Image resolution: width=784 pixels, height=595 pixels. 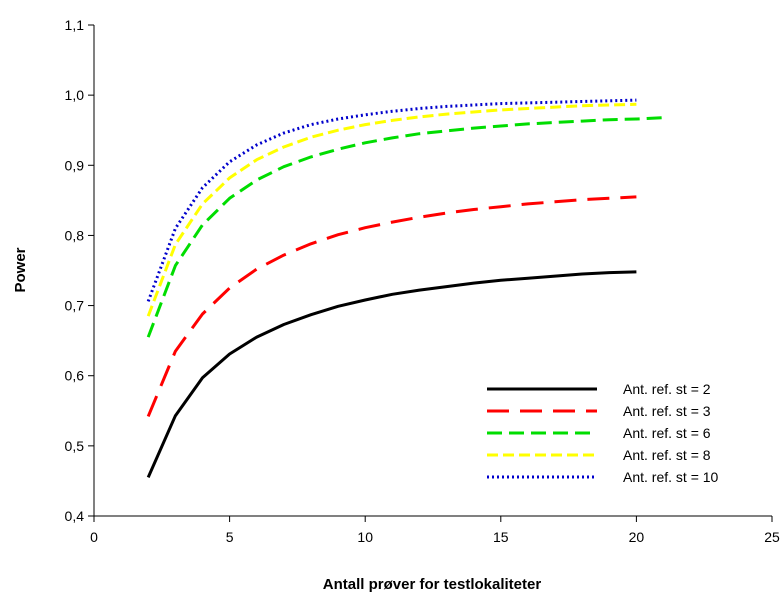 I want to click on legend-label-4: Ant. ref. st = 8, so click(x=667, y=455).